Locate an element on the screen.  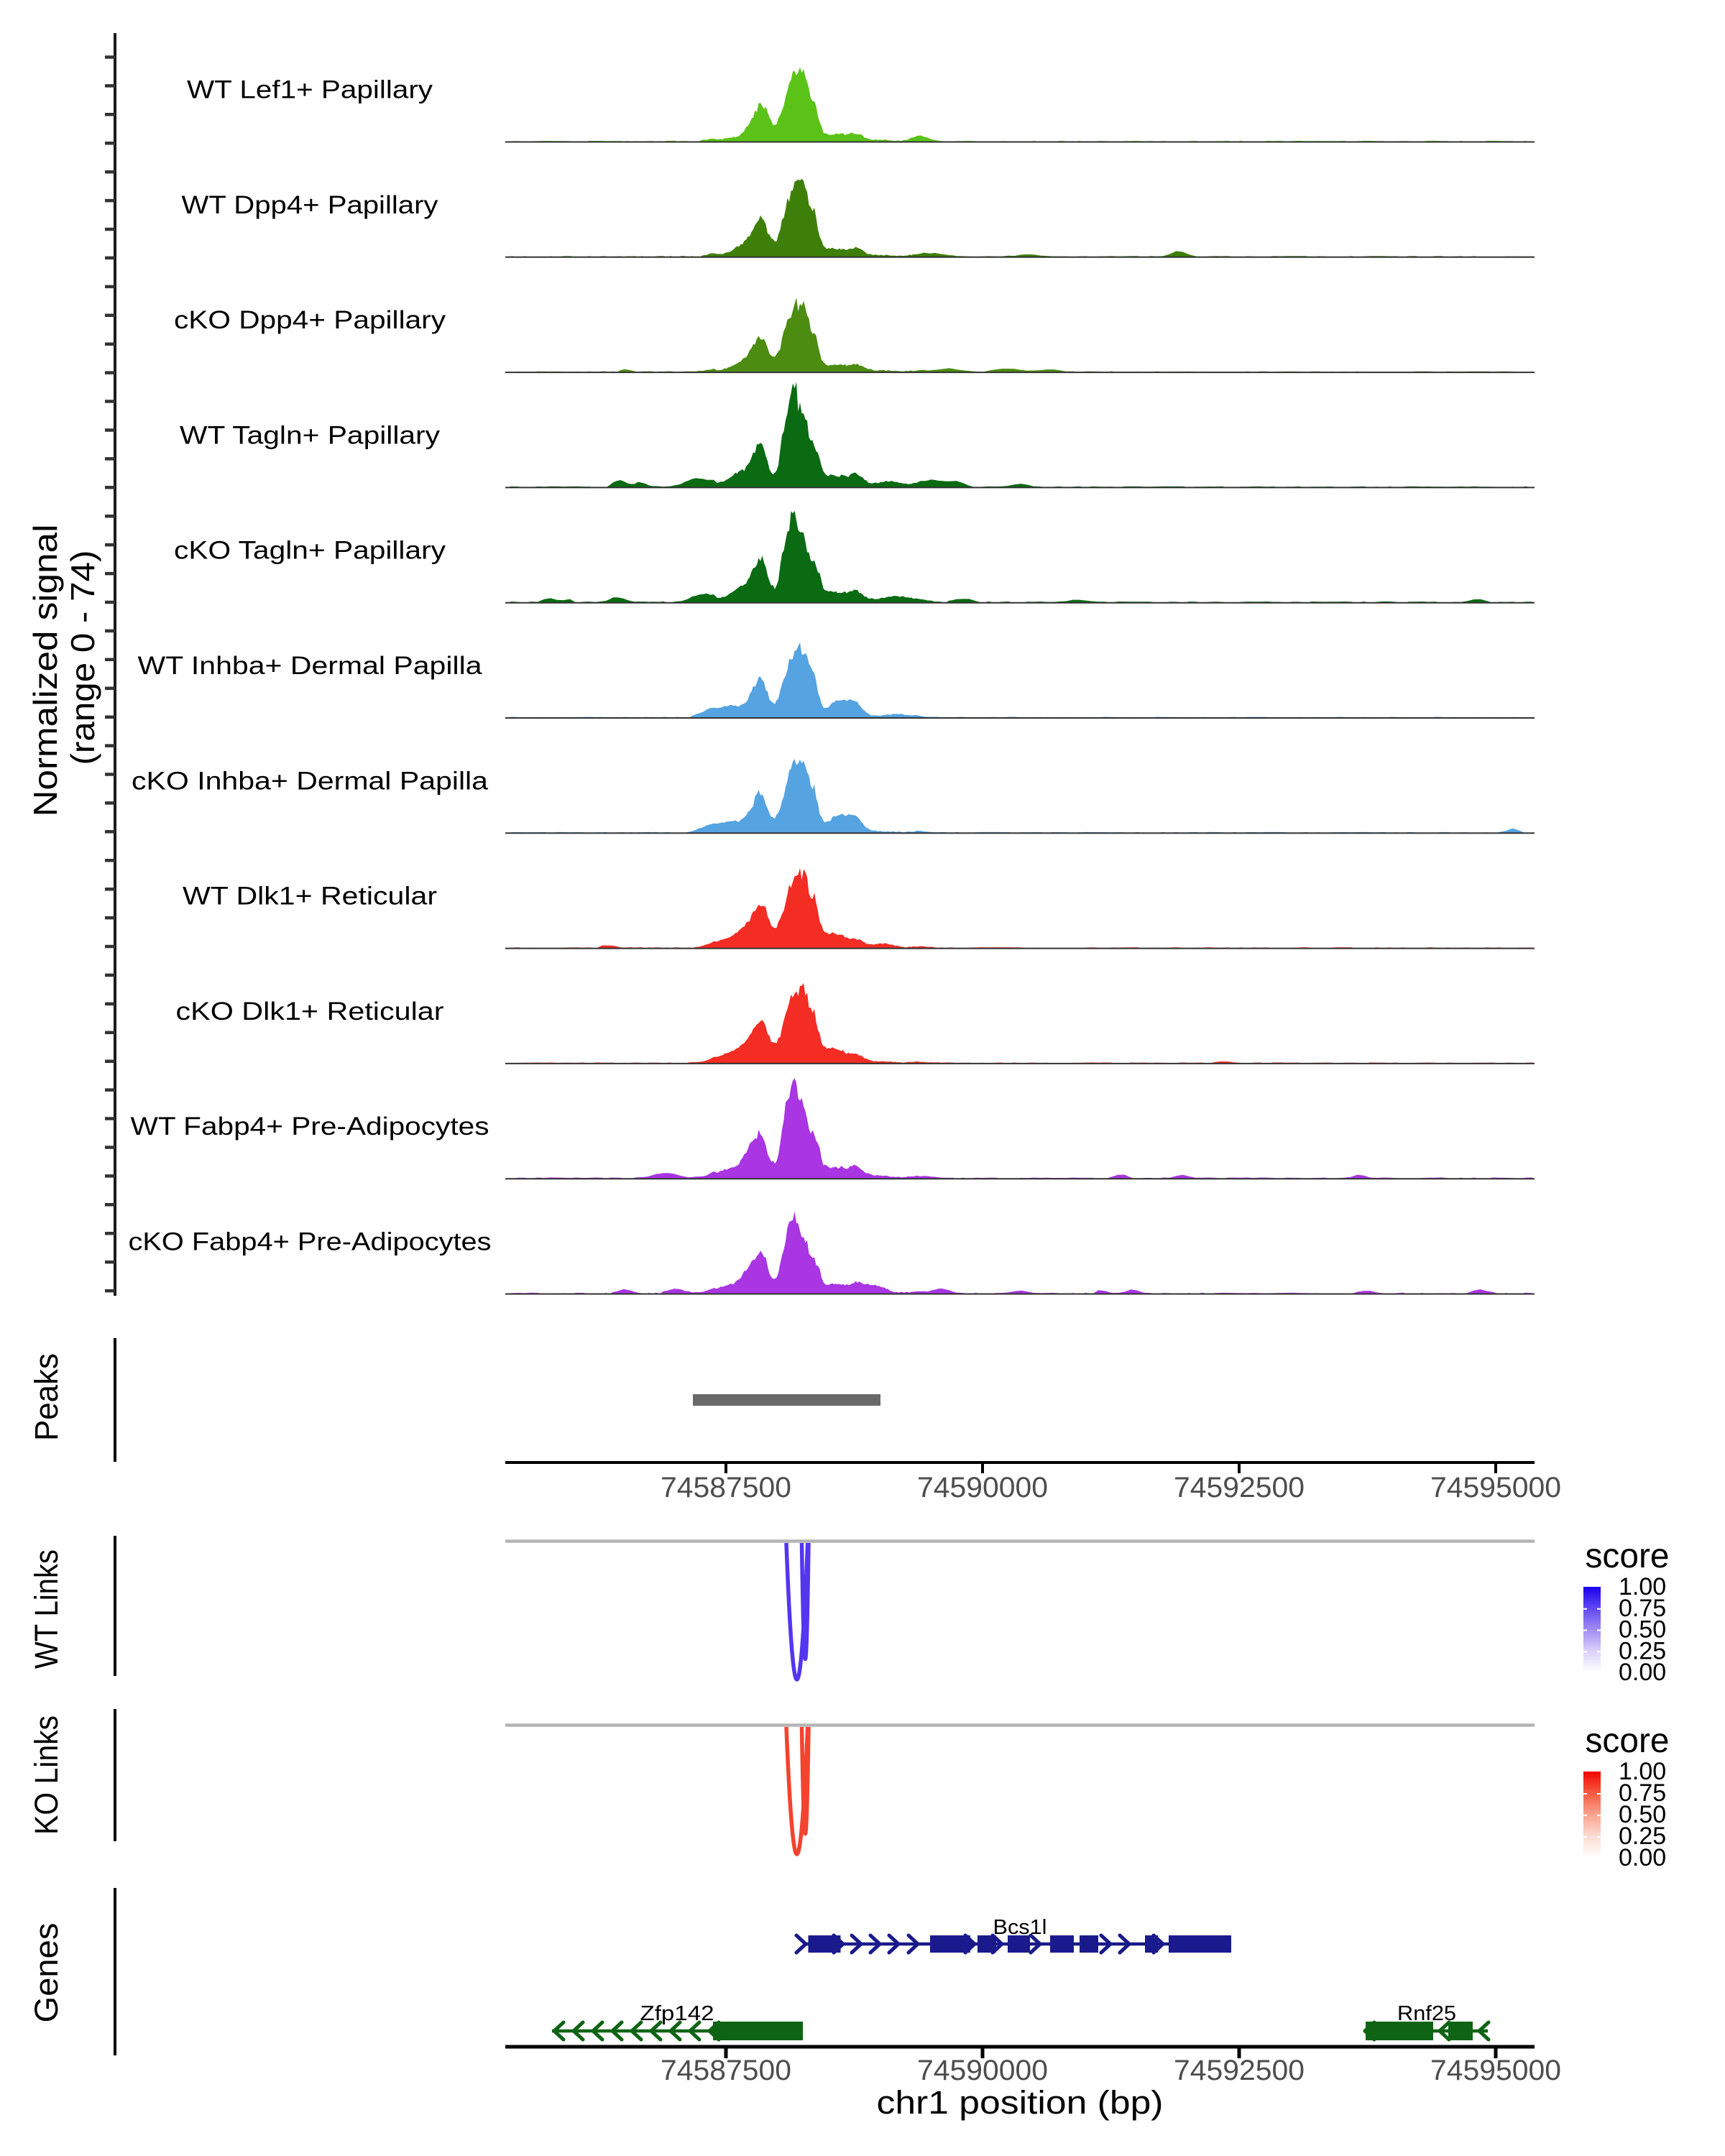
svg-text: Bcs1l is located at coordinates (1020, 1927).